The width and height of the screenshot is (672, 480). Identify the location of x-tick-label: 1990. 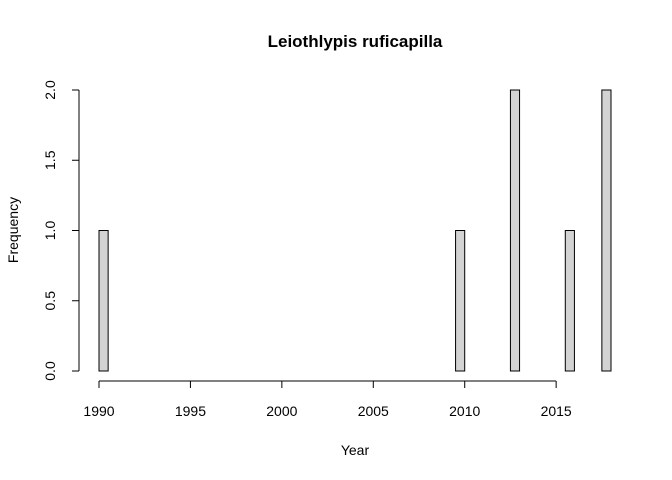
(98, 411).